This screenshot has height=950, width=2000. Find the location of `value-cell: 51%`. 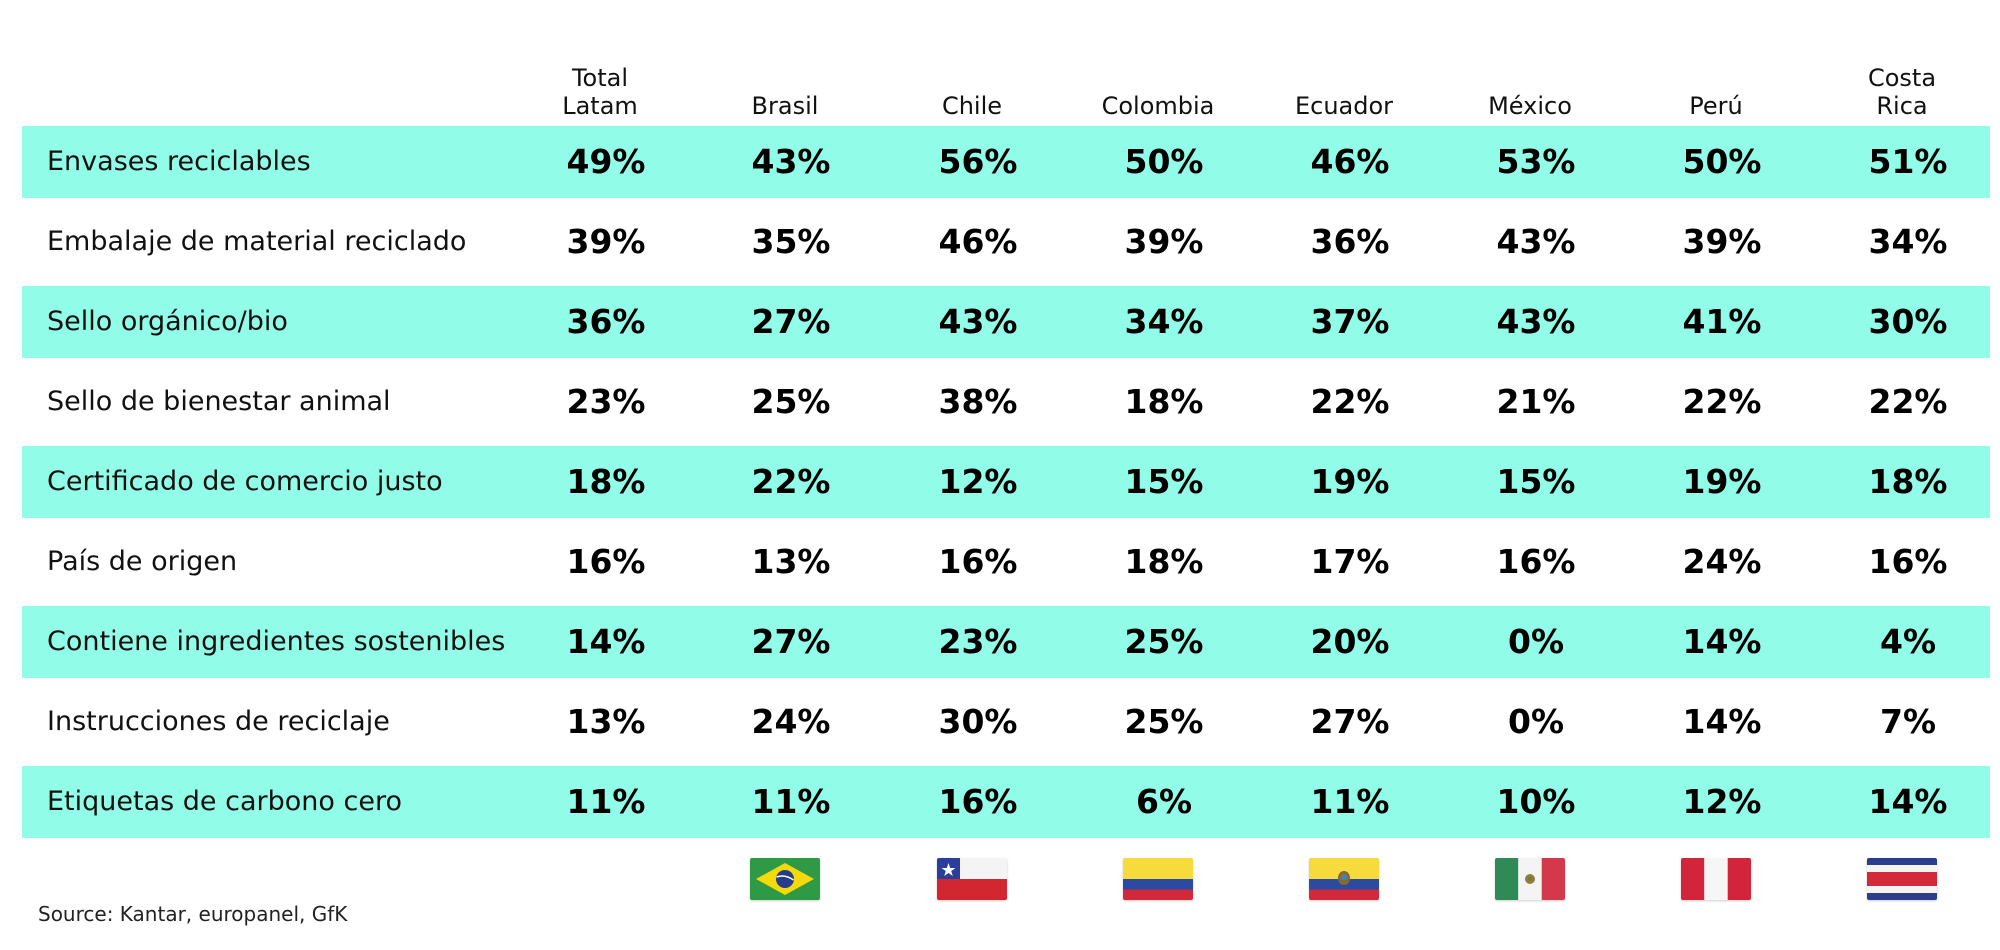

value-cell: 51% is located at coordinates (1908, 161).